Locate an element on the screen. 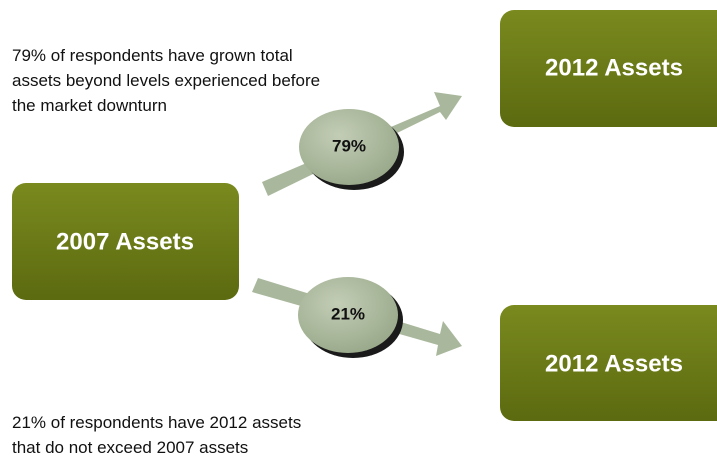 The height and width of the screenshot is (458, 717). edge-label: 79% is located at coordinates (349, 145).